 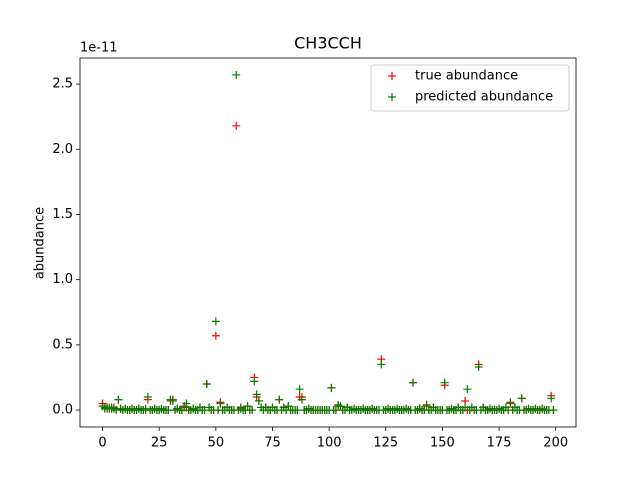 What do you see at coordinates (385, 443) in the screenshot?
I see `x-tick-label: 125` at bounding box center [385, 443].